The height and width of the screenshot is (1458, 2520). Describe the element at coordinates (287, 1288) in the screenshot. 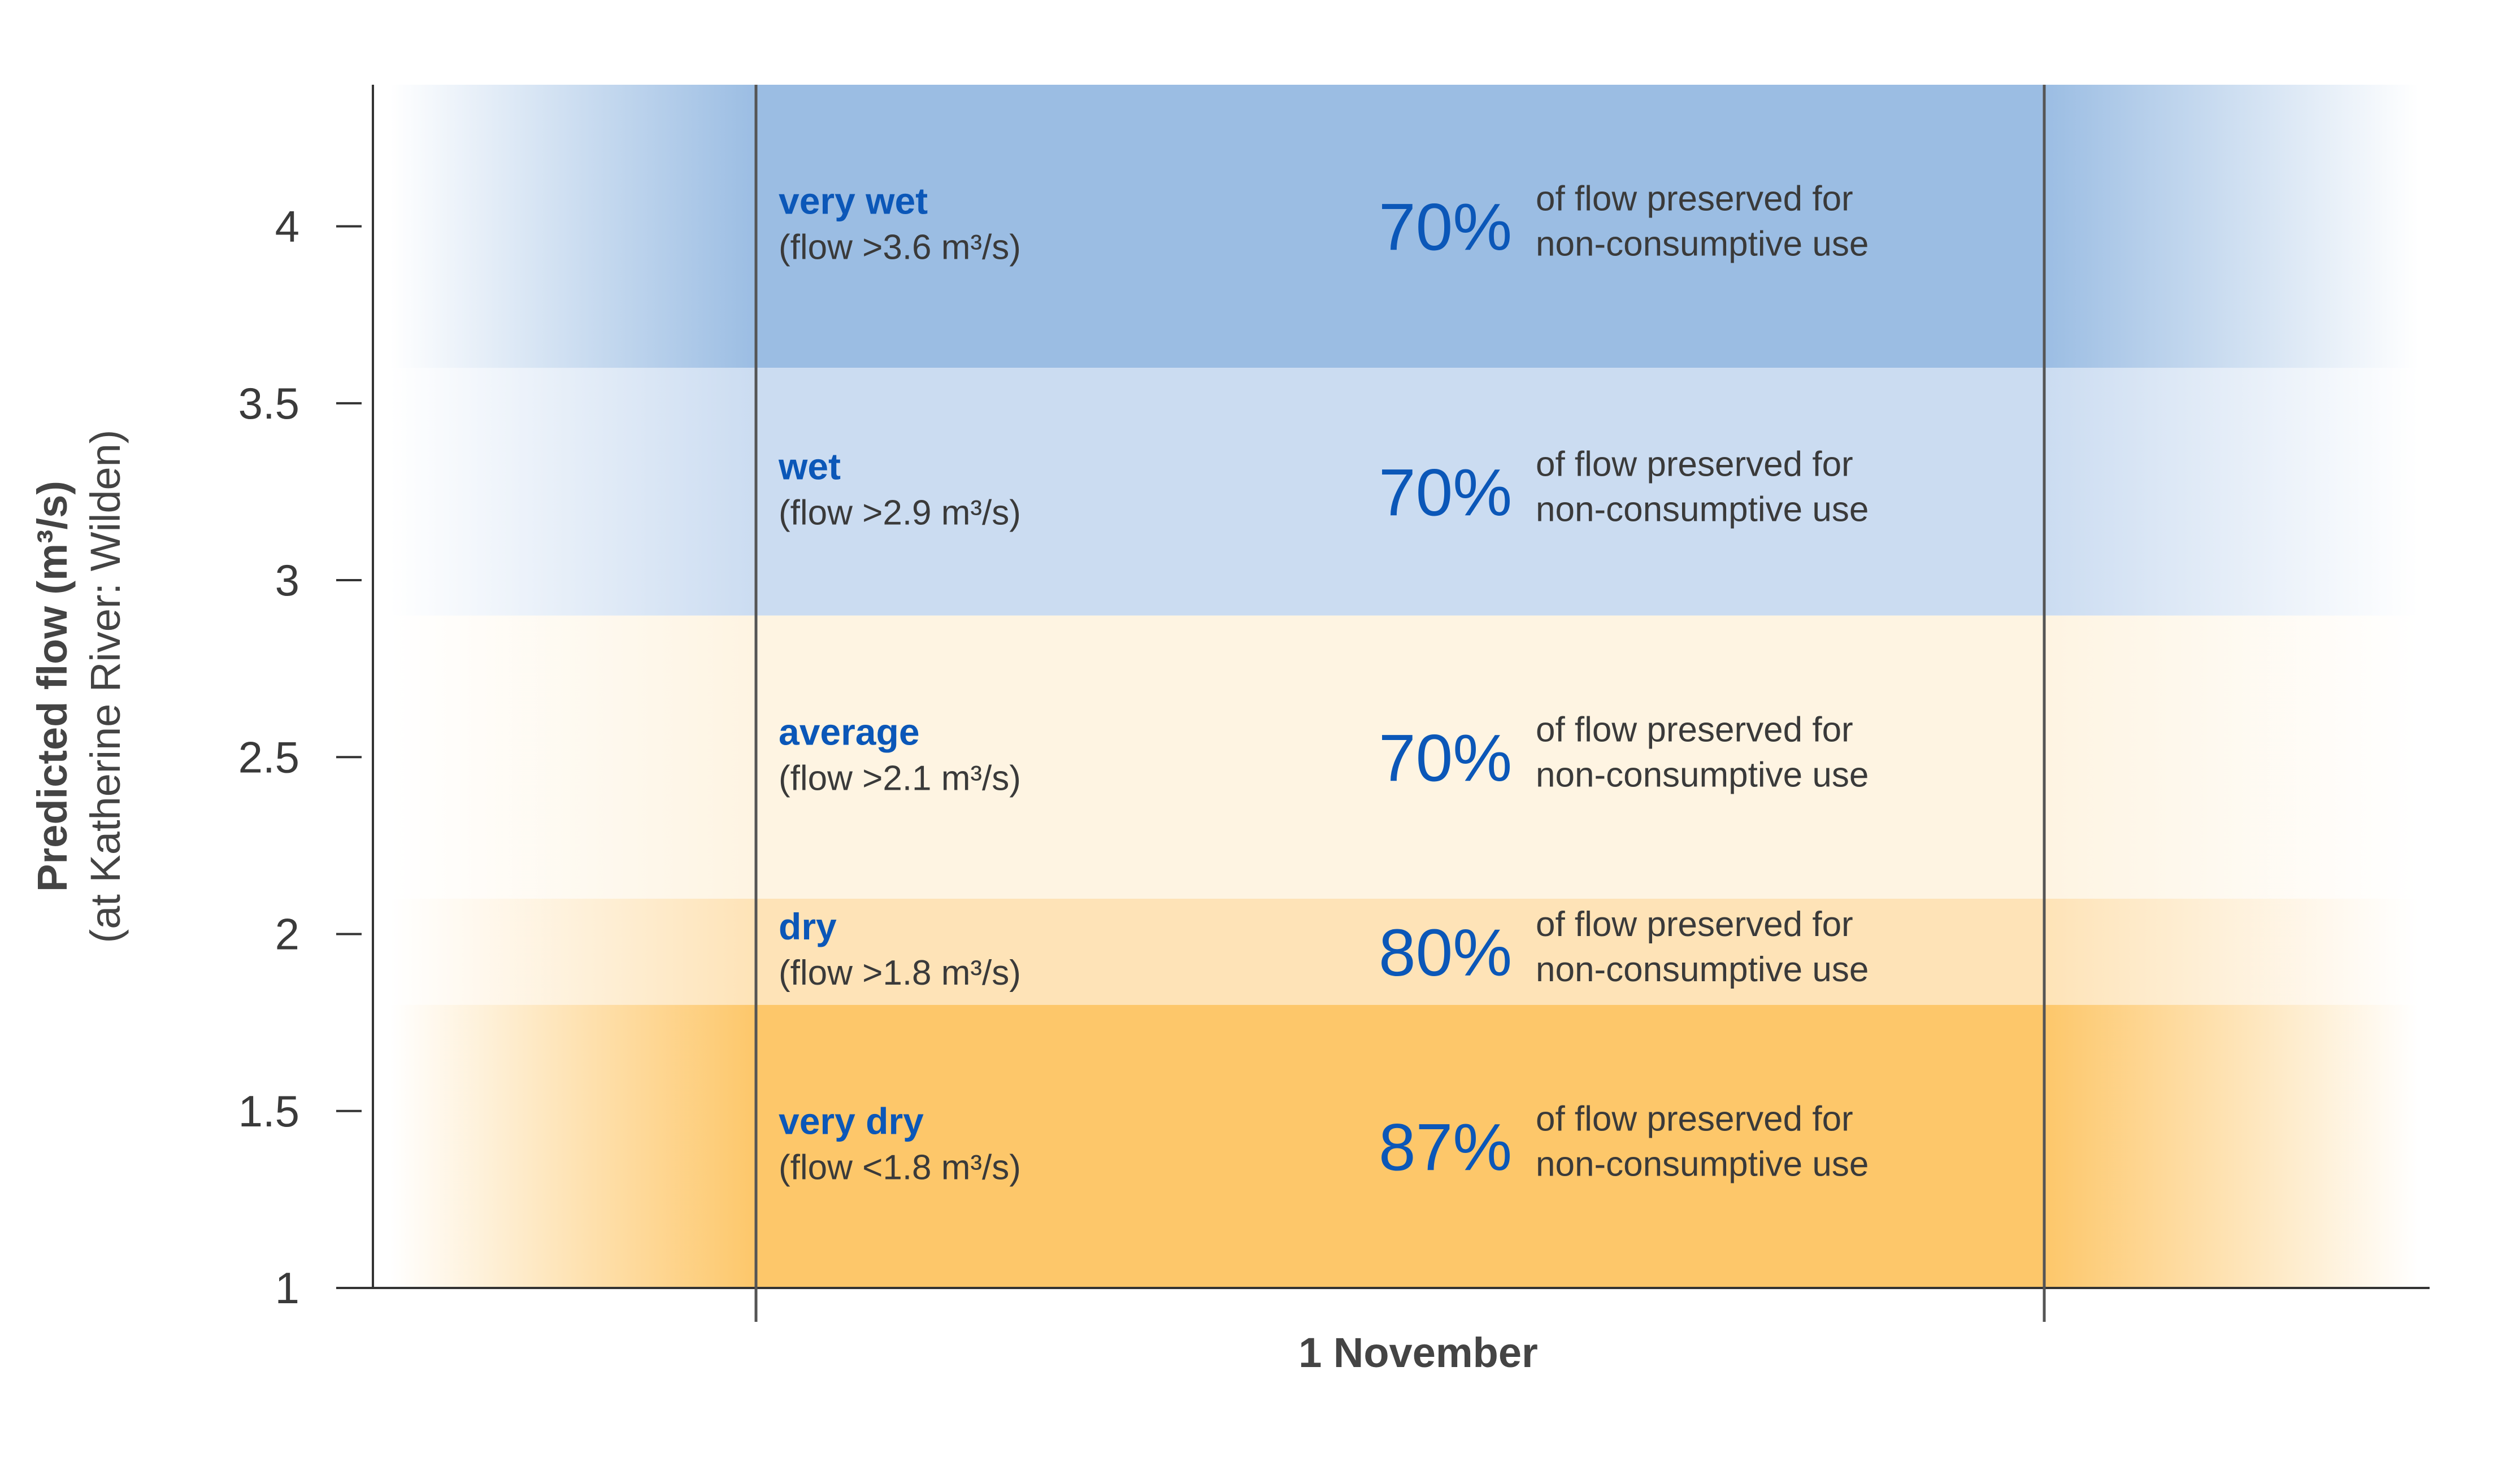

I see `y-tick-label: 1` at that location.